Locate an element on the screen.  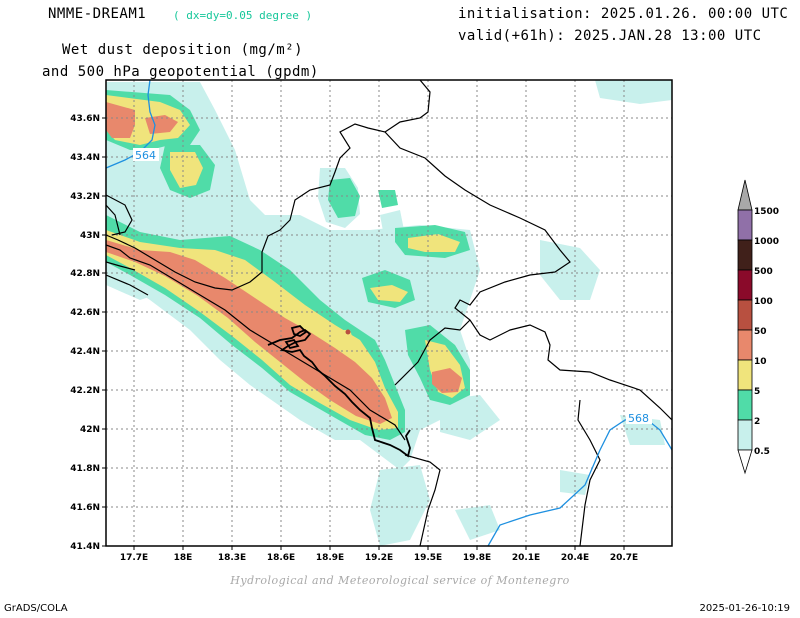
model-resolution: ( dx=dy=0.05 degree ) is located at coordinates (243, 15).